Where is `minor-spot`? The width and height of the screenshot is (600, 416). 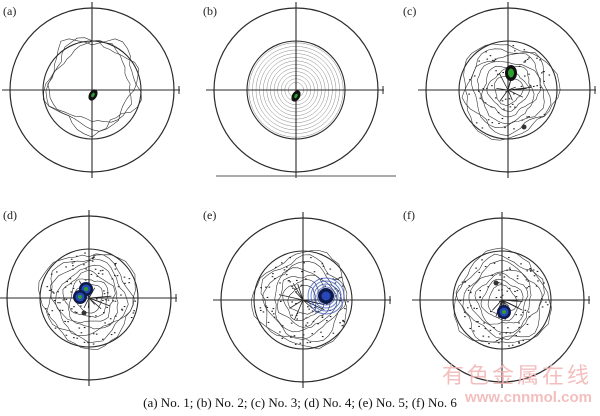 minor-spot is located at coordinates (496, 283).